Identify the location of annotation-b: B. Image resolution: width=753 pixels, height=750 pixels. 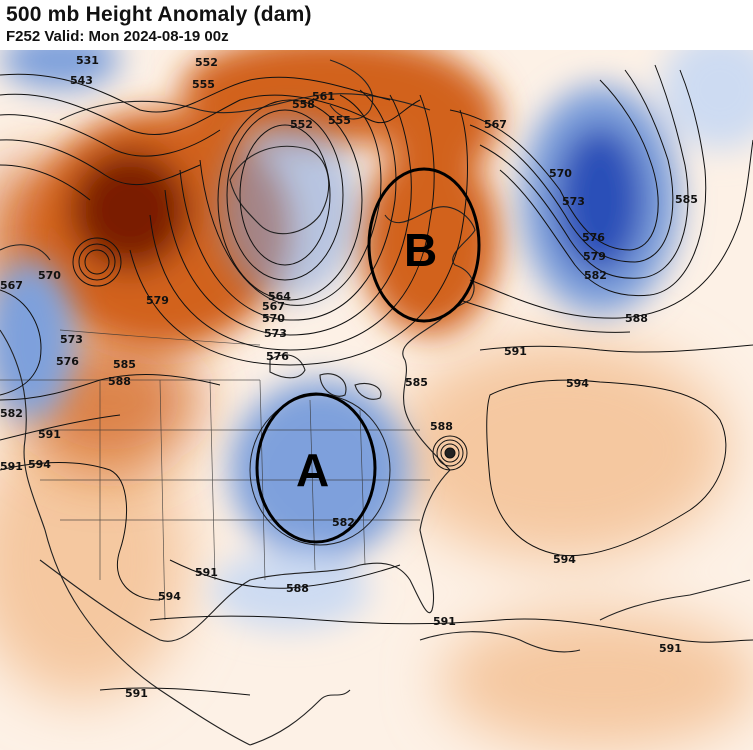
(424, 245).